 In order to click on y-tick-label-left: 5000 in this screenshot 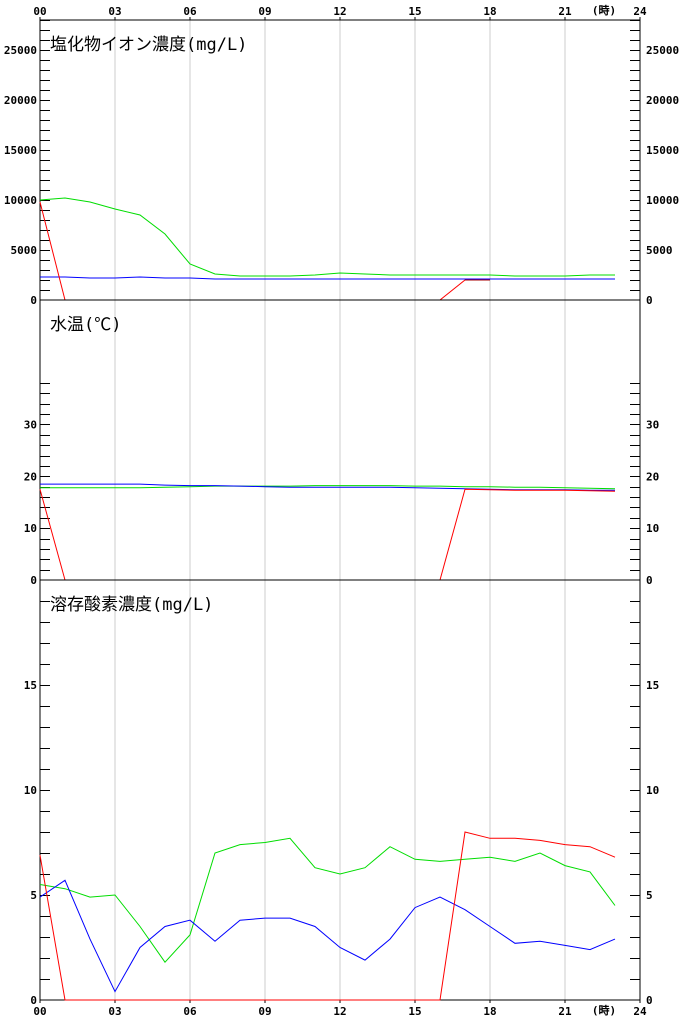, I will do `click(24, 250)`.